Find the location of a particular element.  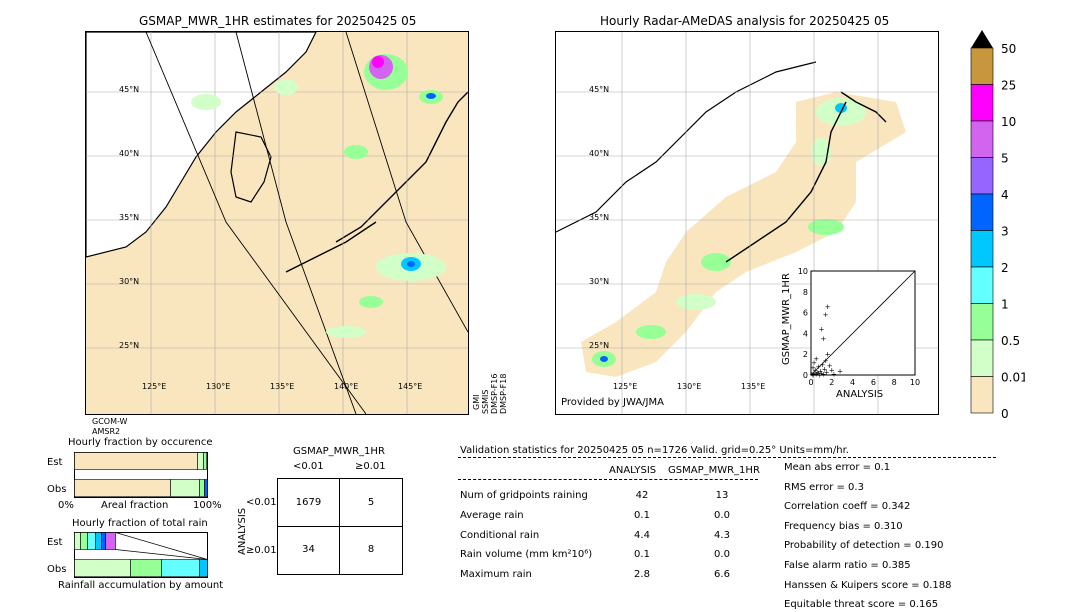

occurrence-row-est: Est is located at coordinates (55, 462).